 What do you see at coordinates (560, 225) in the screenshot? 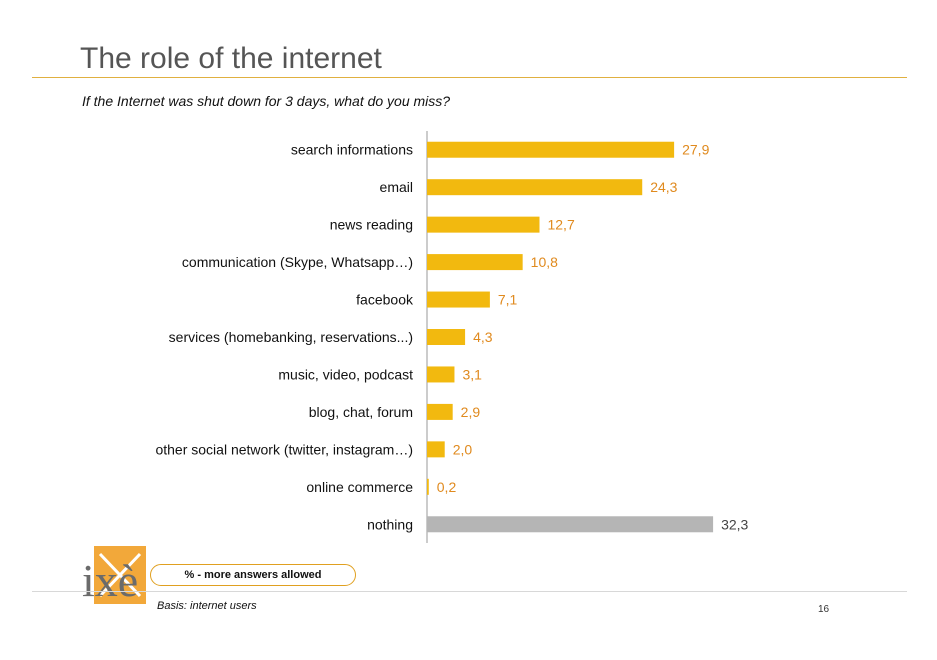
I see `value-label: 12,7` at bounding box center [560, 225].